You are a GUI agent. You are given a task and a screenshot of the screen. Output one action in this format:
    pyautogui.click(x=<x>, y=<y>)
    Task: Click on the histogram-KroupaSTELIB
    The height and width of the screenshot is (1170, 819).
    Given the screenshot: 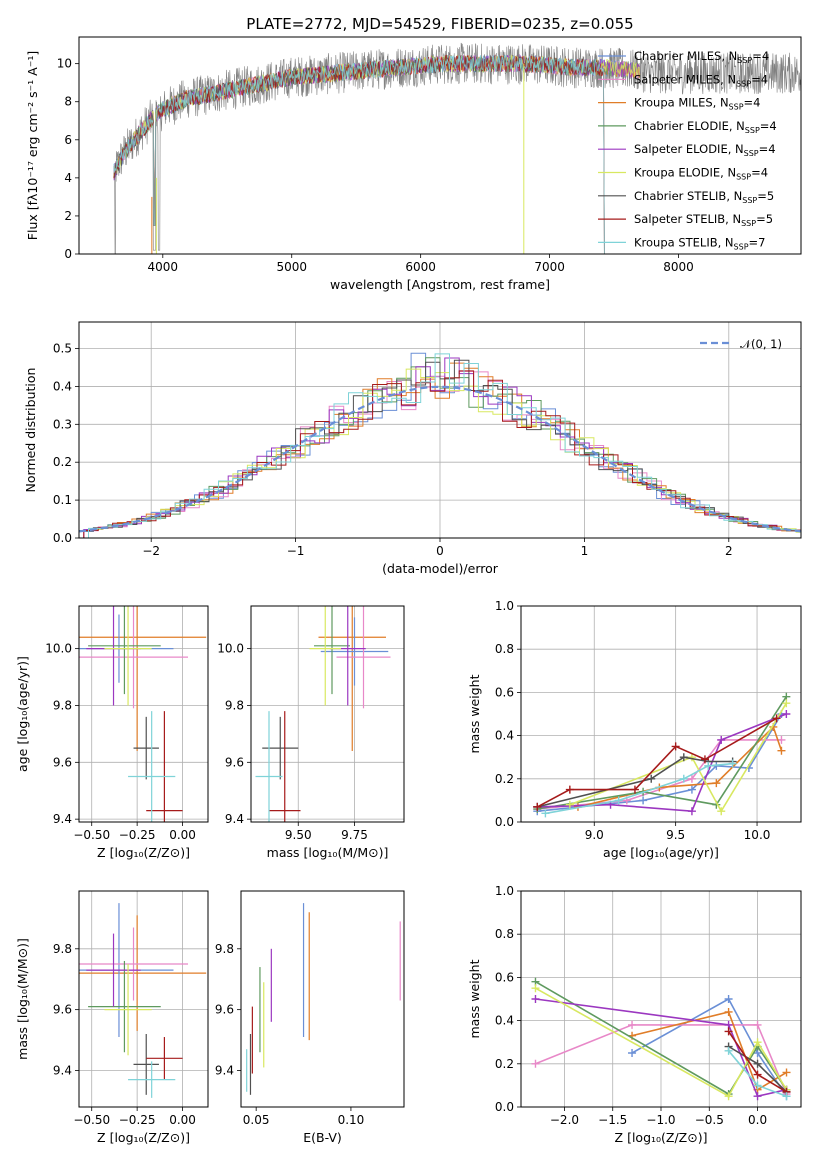 What is the action you would take?
    pyautogui.click(x=444, y=445)
    